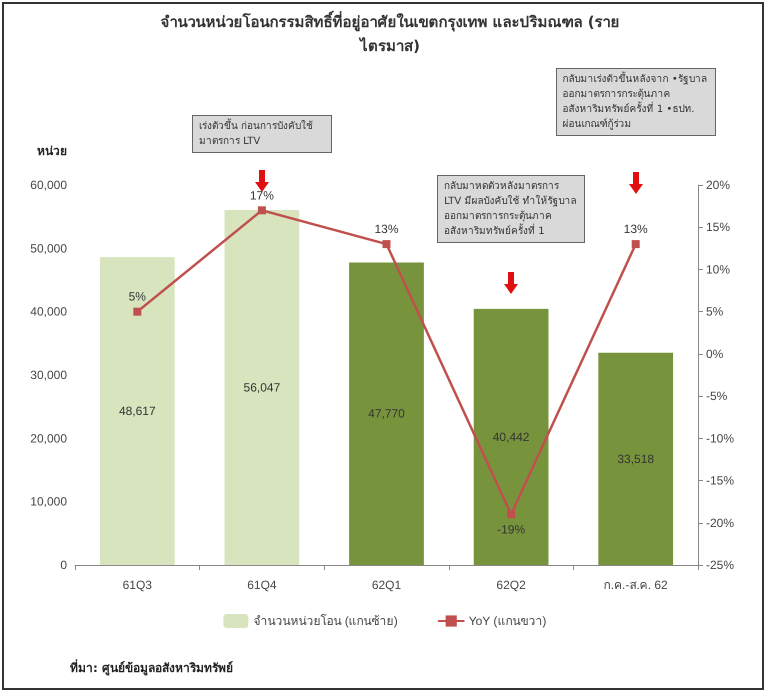 This screenshot has width=770, height=695. Describe the element at coordinates (718, 269) in the screenshot. I see `y2-tick-label: 10%` at that location.